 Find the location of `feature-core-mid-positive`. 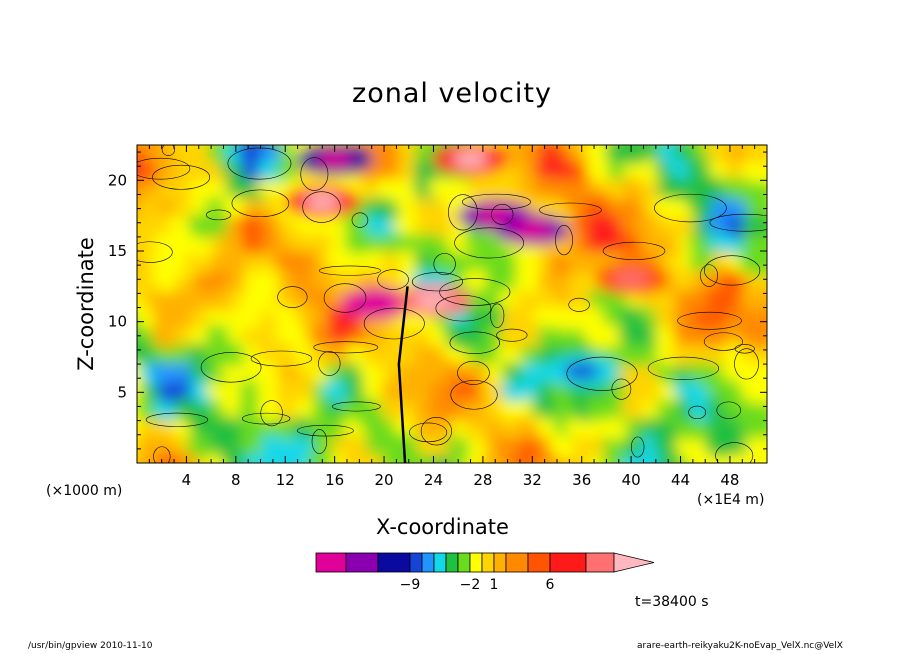

feature-core-mid-positive is located at coordinates (631, 279).